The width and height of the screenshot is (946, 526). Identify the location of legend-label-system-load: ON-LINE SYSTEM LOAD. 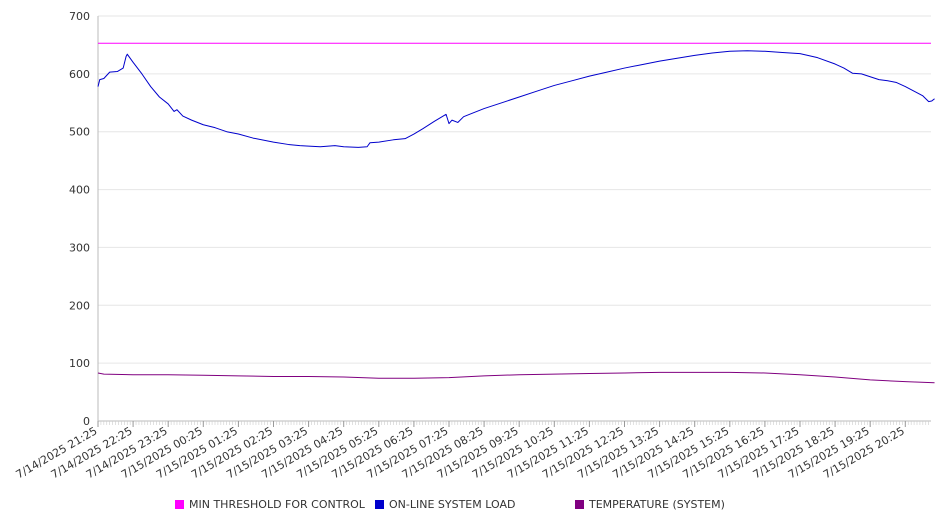
(452, 504).